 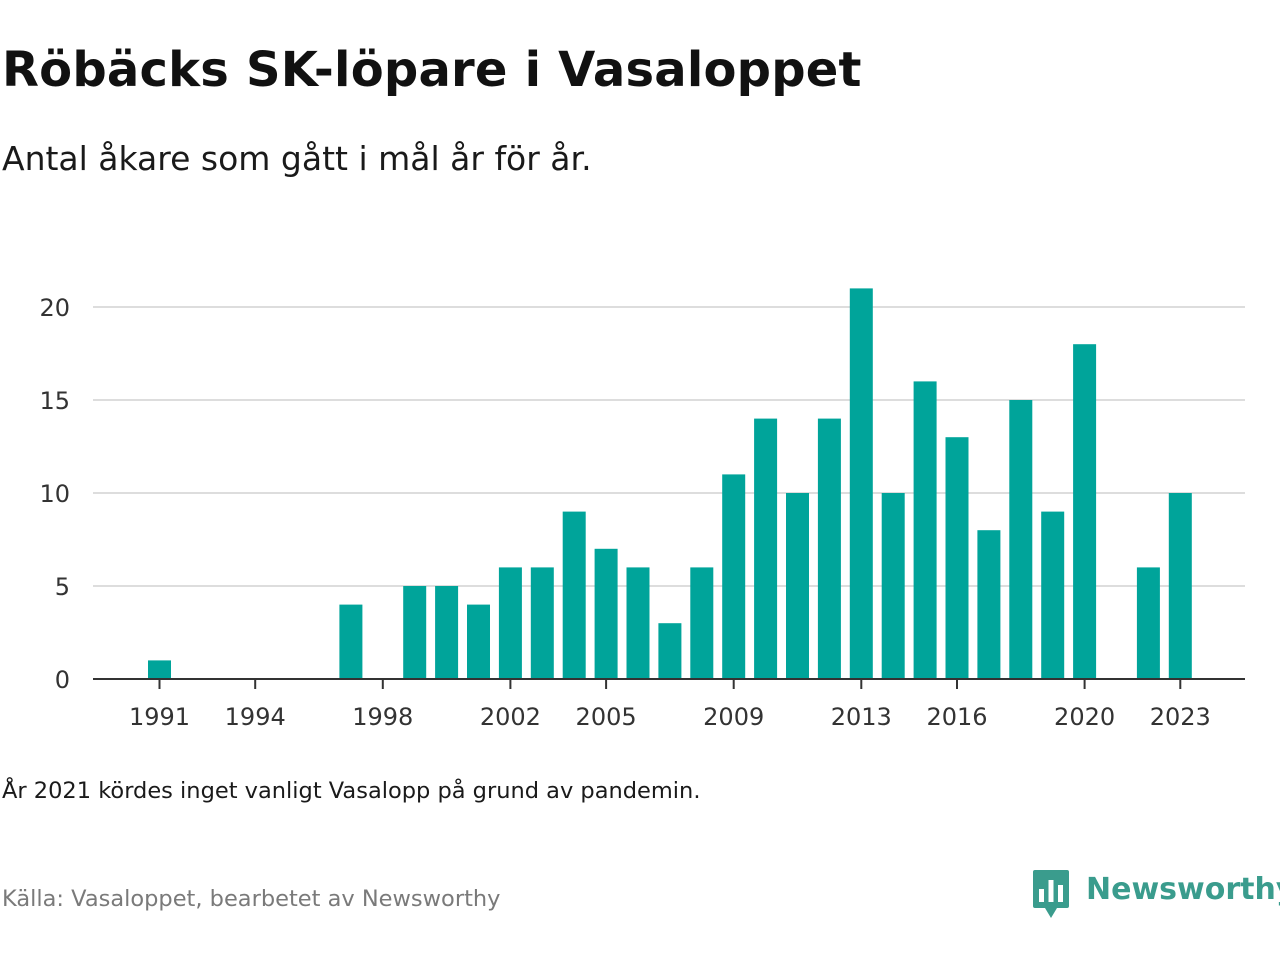 What do you see at coordinates (797, 586) in the screenshot?
I see `bar-2011` at bounding box center [797, 586].